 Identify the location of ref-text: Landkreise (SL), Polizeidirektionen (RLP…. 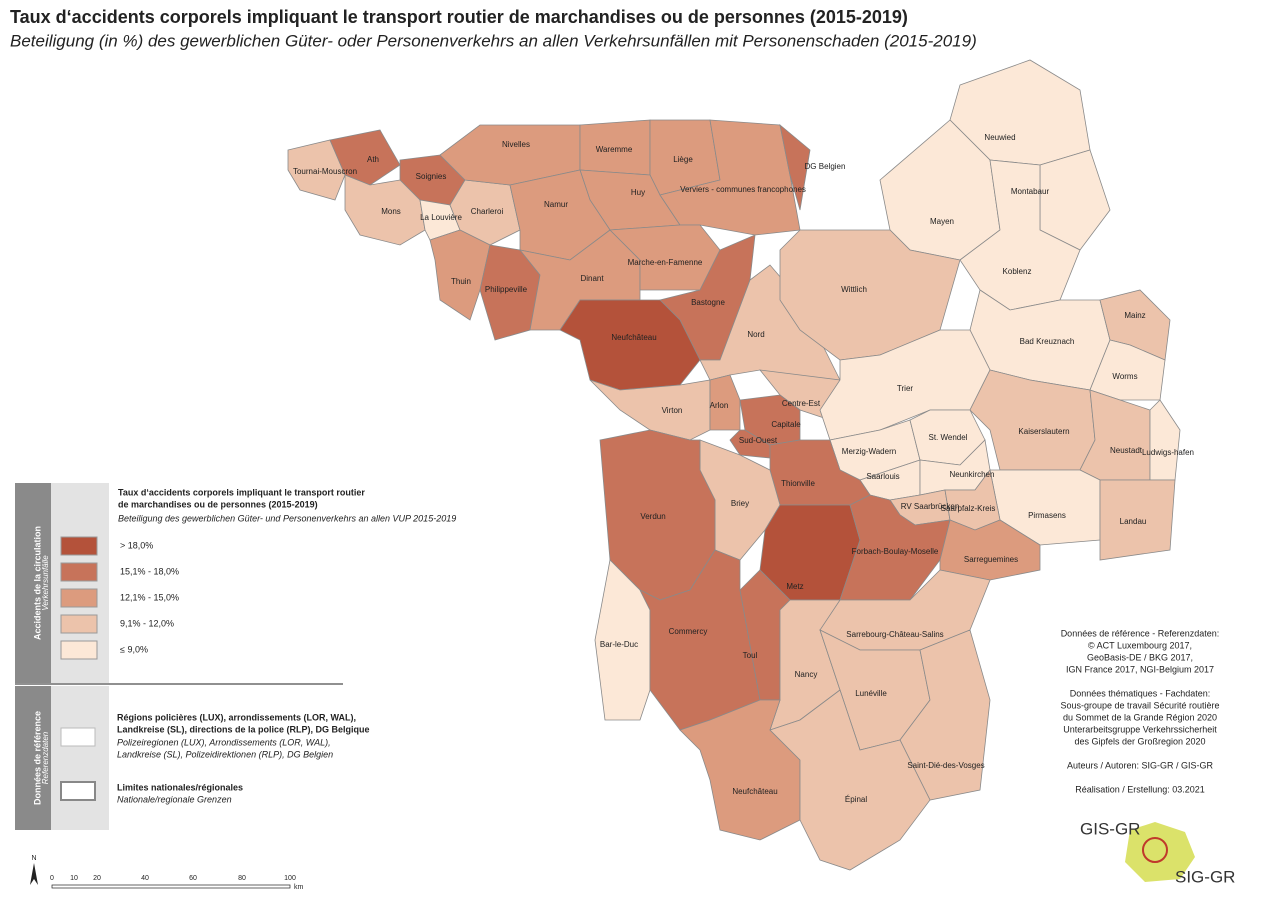
(225, 754).